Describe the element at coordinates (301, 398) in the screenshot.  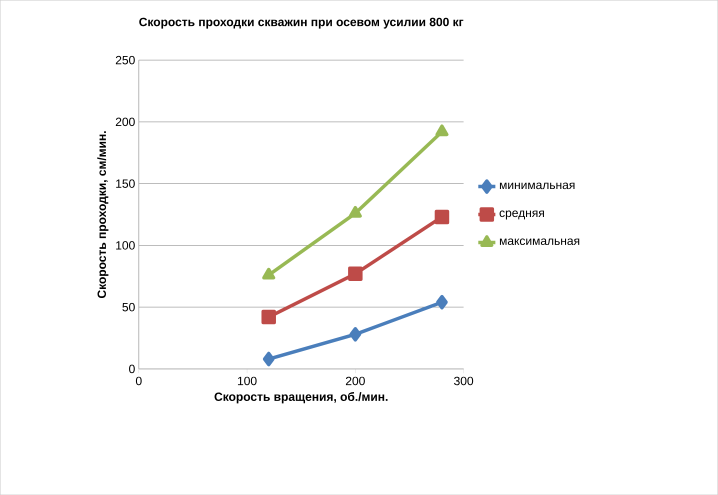
I see `x-axis-title: Скорость вращения, об./мин.` at that location.